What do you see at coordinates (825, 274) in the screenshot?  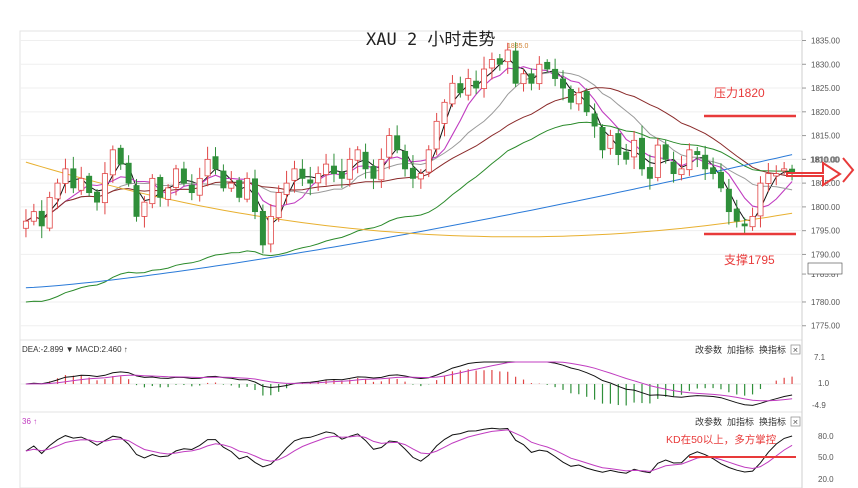 I see `price-tick-label: 1785.87` at bounding box center [825, 274].